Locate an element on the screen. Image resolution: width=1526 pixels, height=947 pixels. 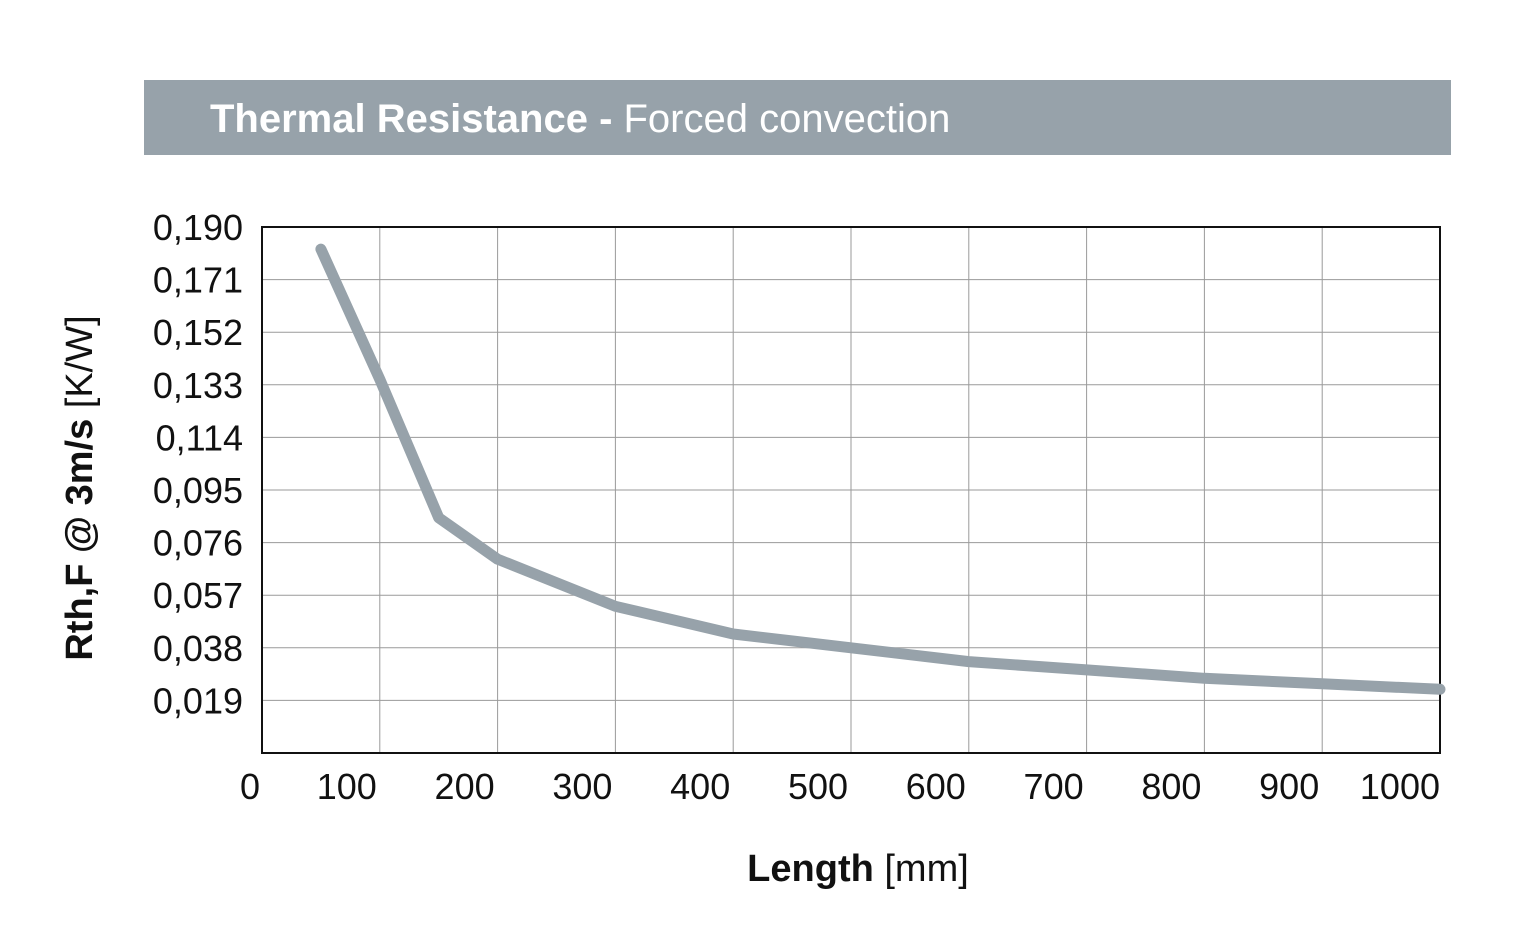
x-tick-label: 200 is located at coordinates (465, 786).